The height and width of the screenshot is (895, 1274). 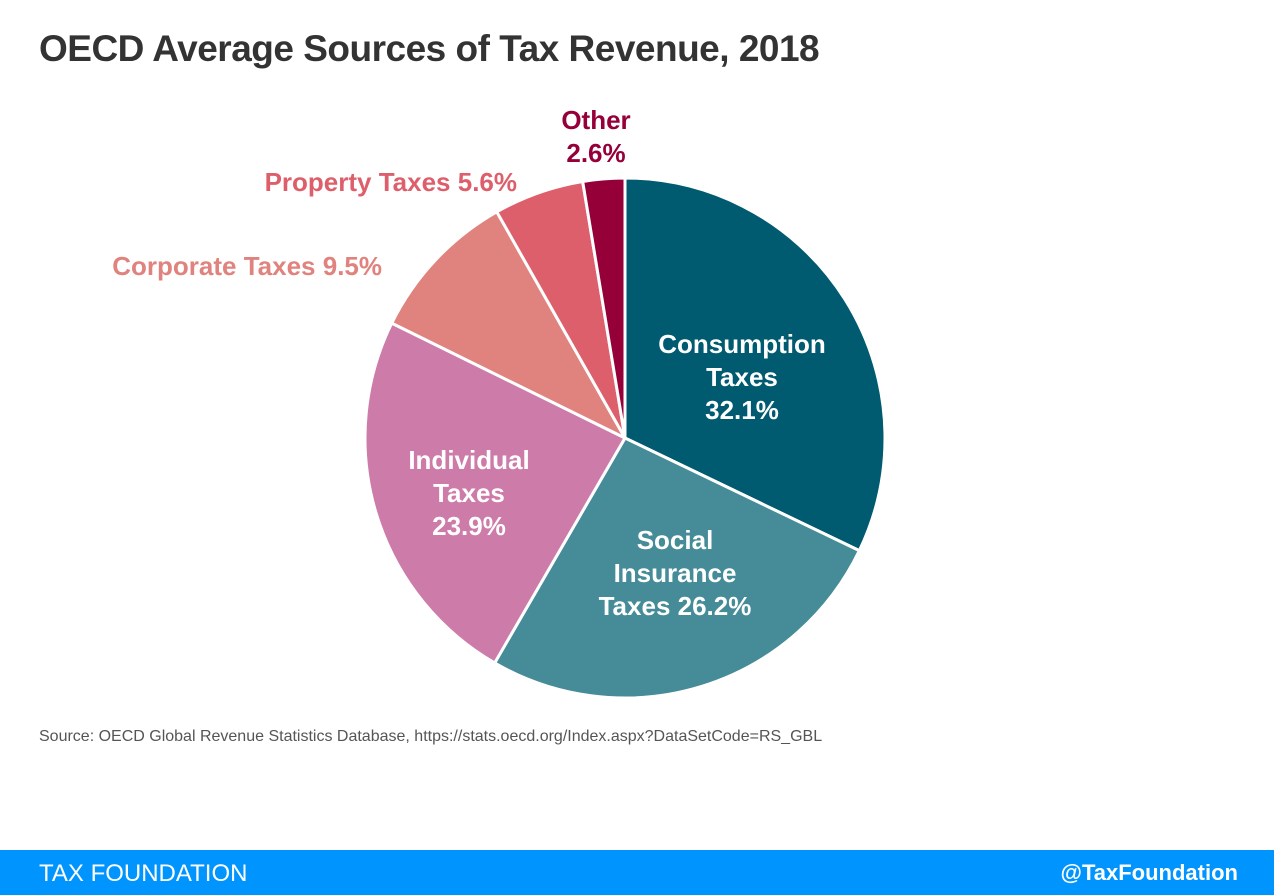 I want to click on slice-label: Individual Taxes 23.9%, so click(x=469, y=493).